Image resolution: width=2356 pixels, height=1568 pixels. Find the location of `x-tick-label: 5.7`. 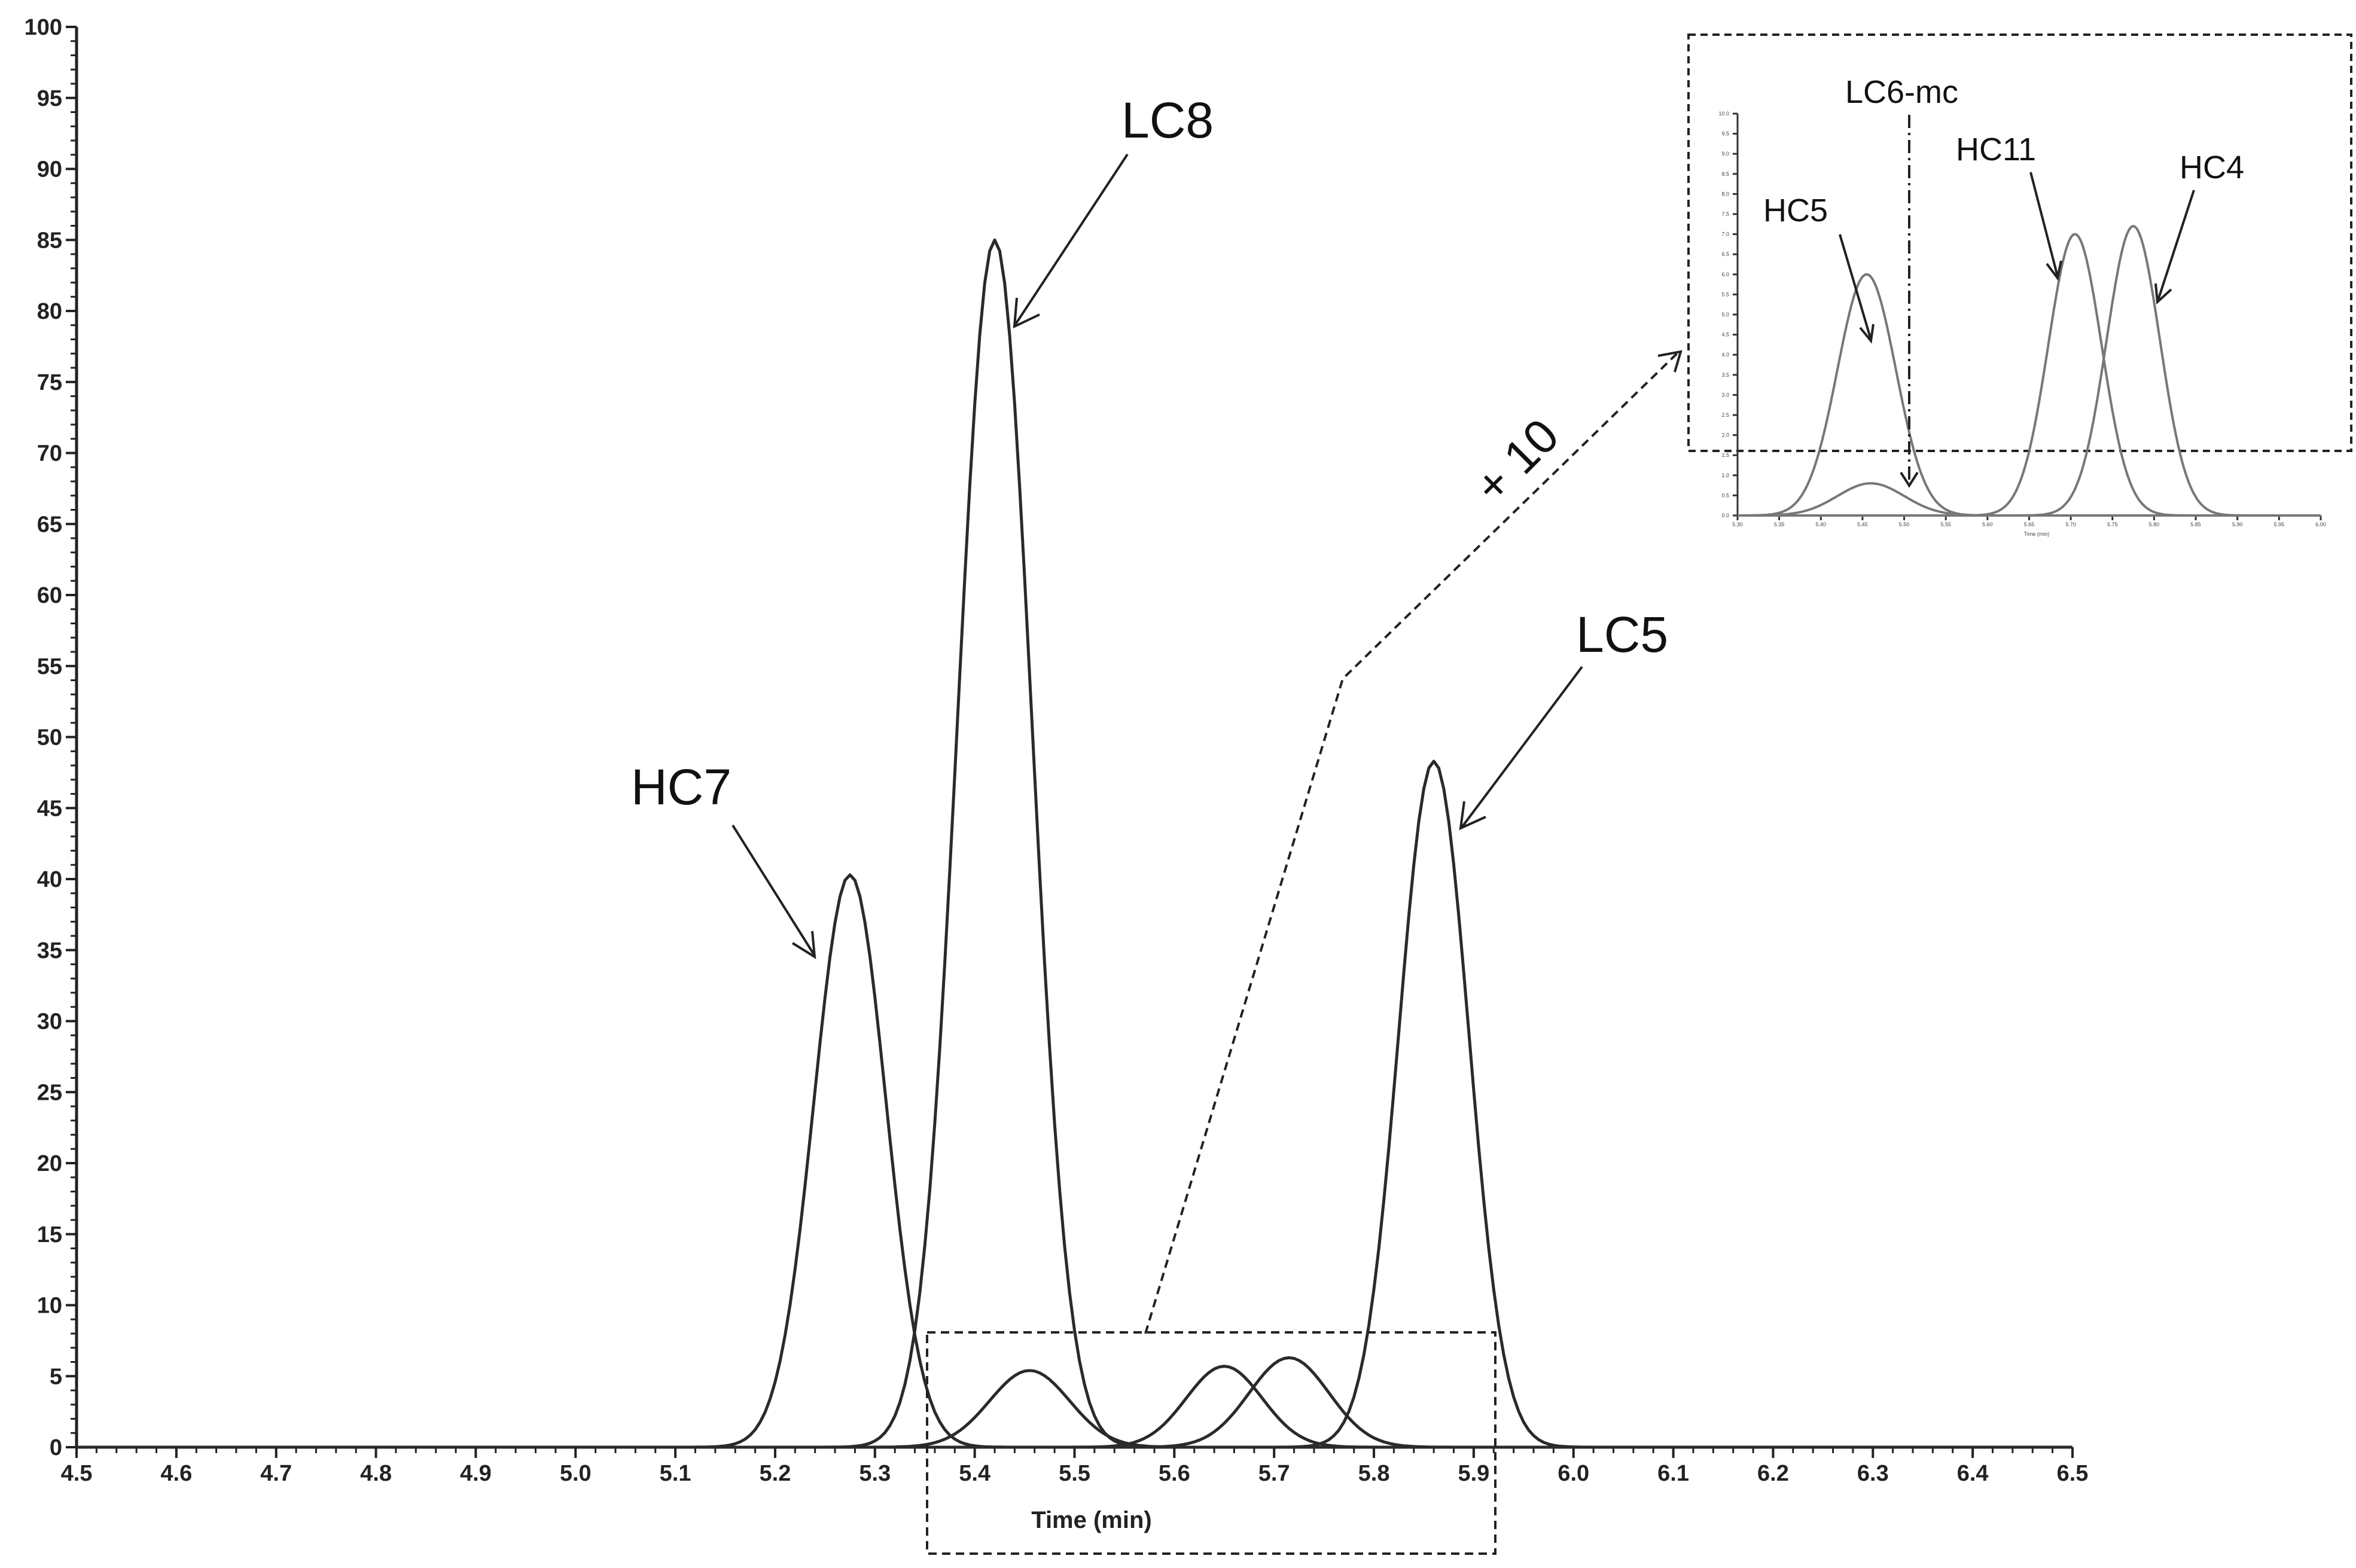

x-tick-label: 5.7 is located at coordinates (1274, 1473).